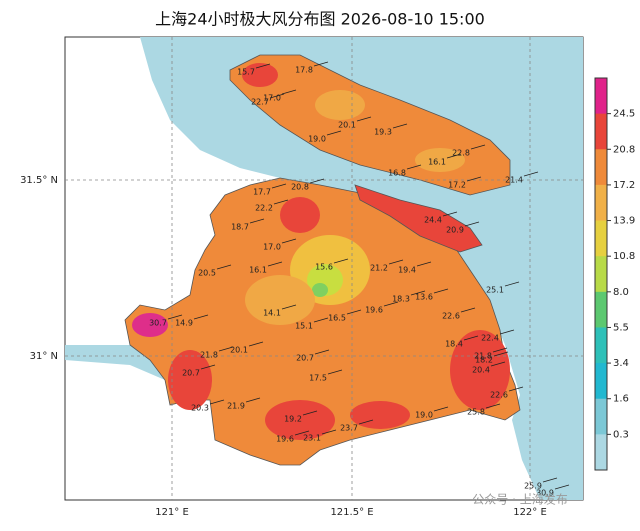 This screenshot has width=640, height=531. What do you see at coordinates (433, 220) in the screenshot?
I see `station-value: 24.4` at bounding box center [433, 220].